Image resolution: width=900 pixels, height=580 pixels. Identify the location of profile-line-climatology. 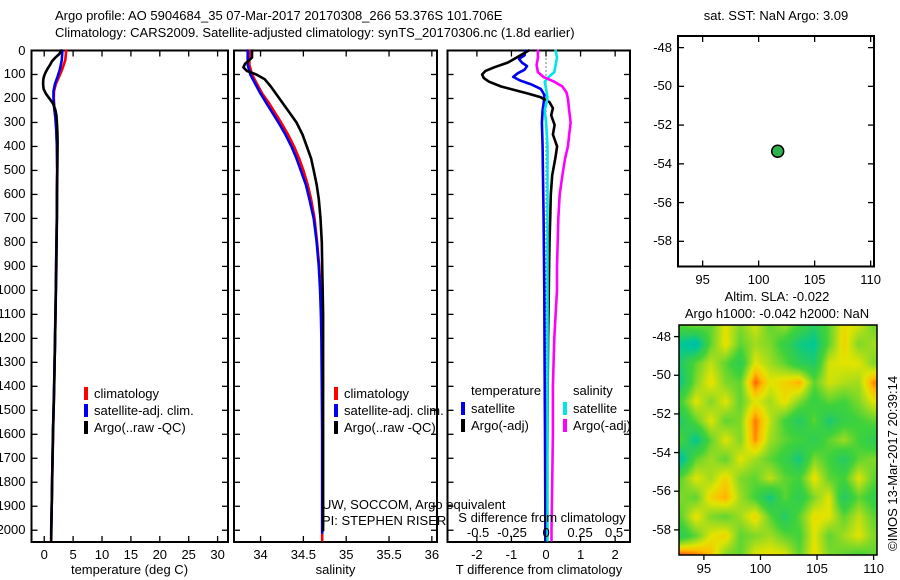
(286, 295).